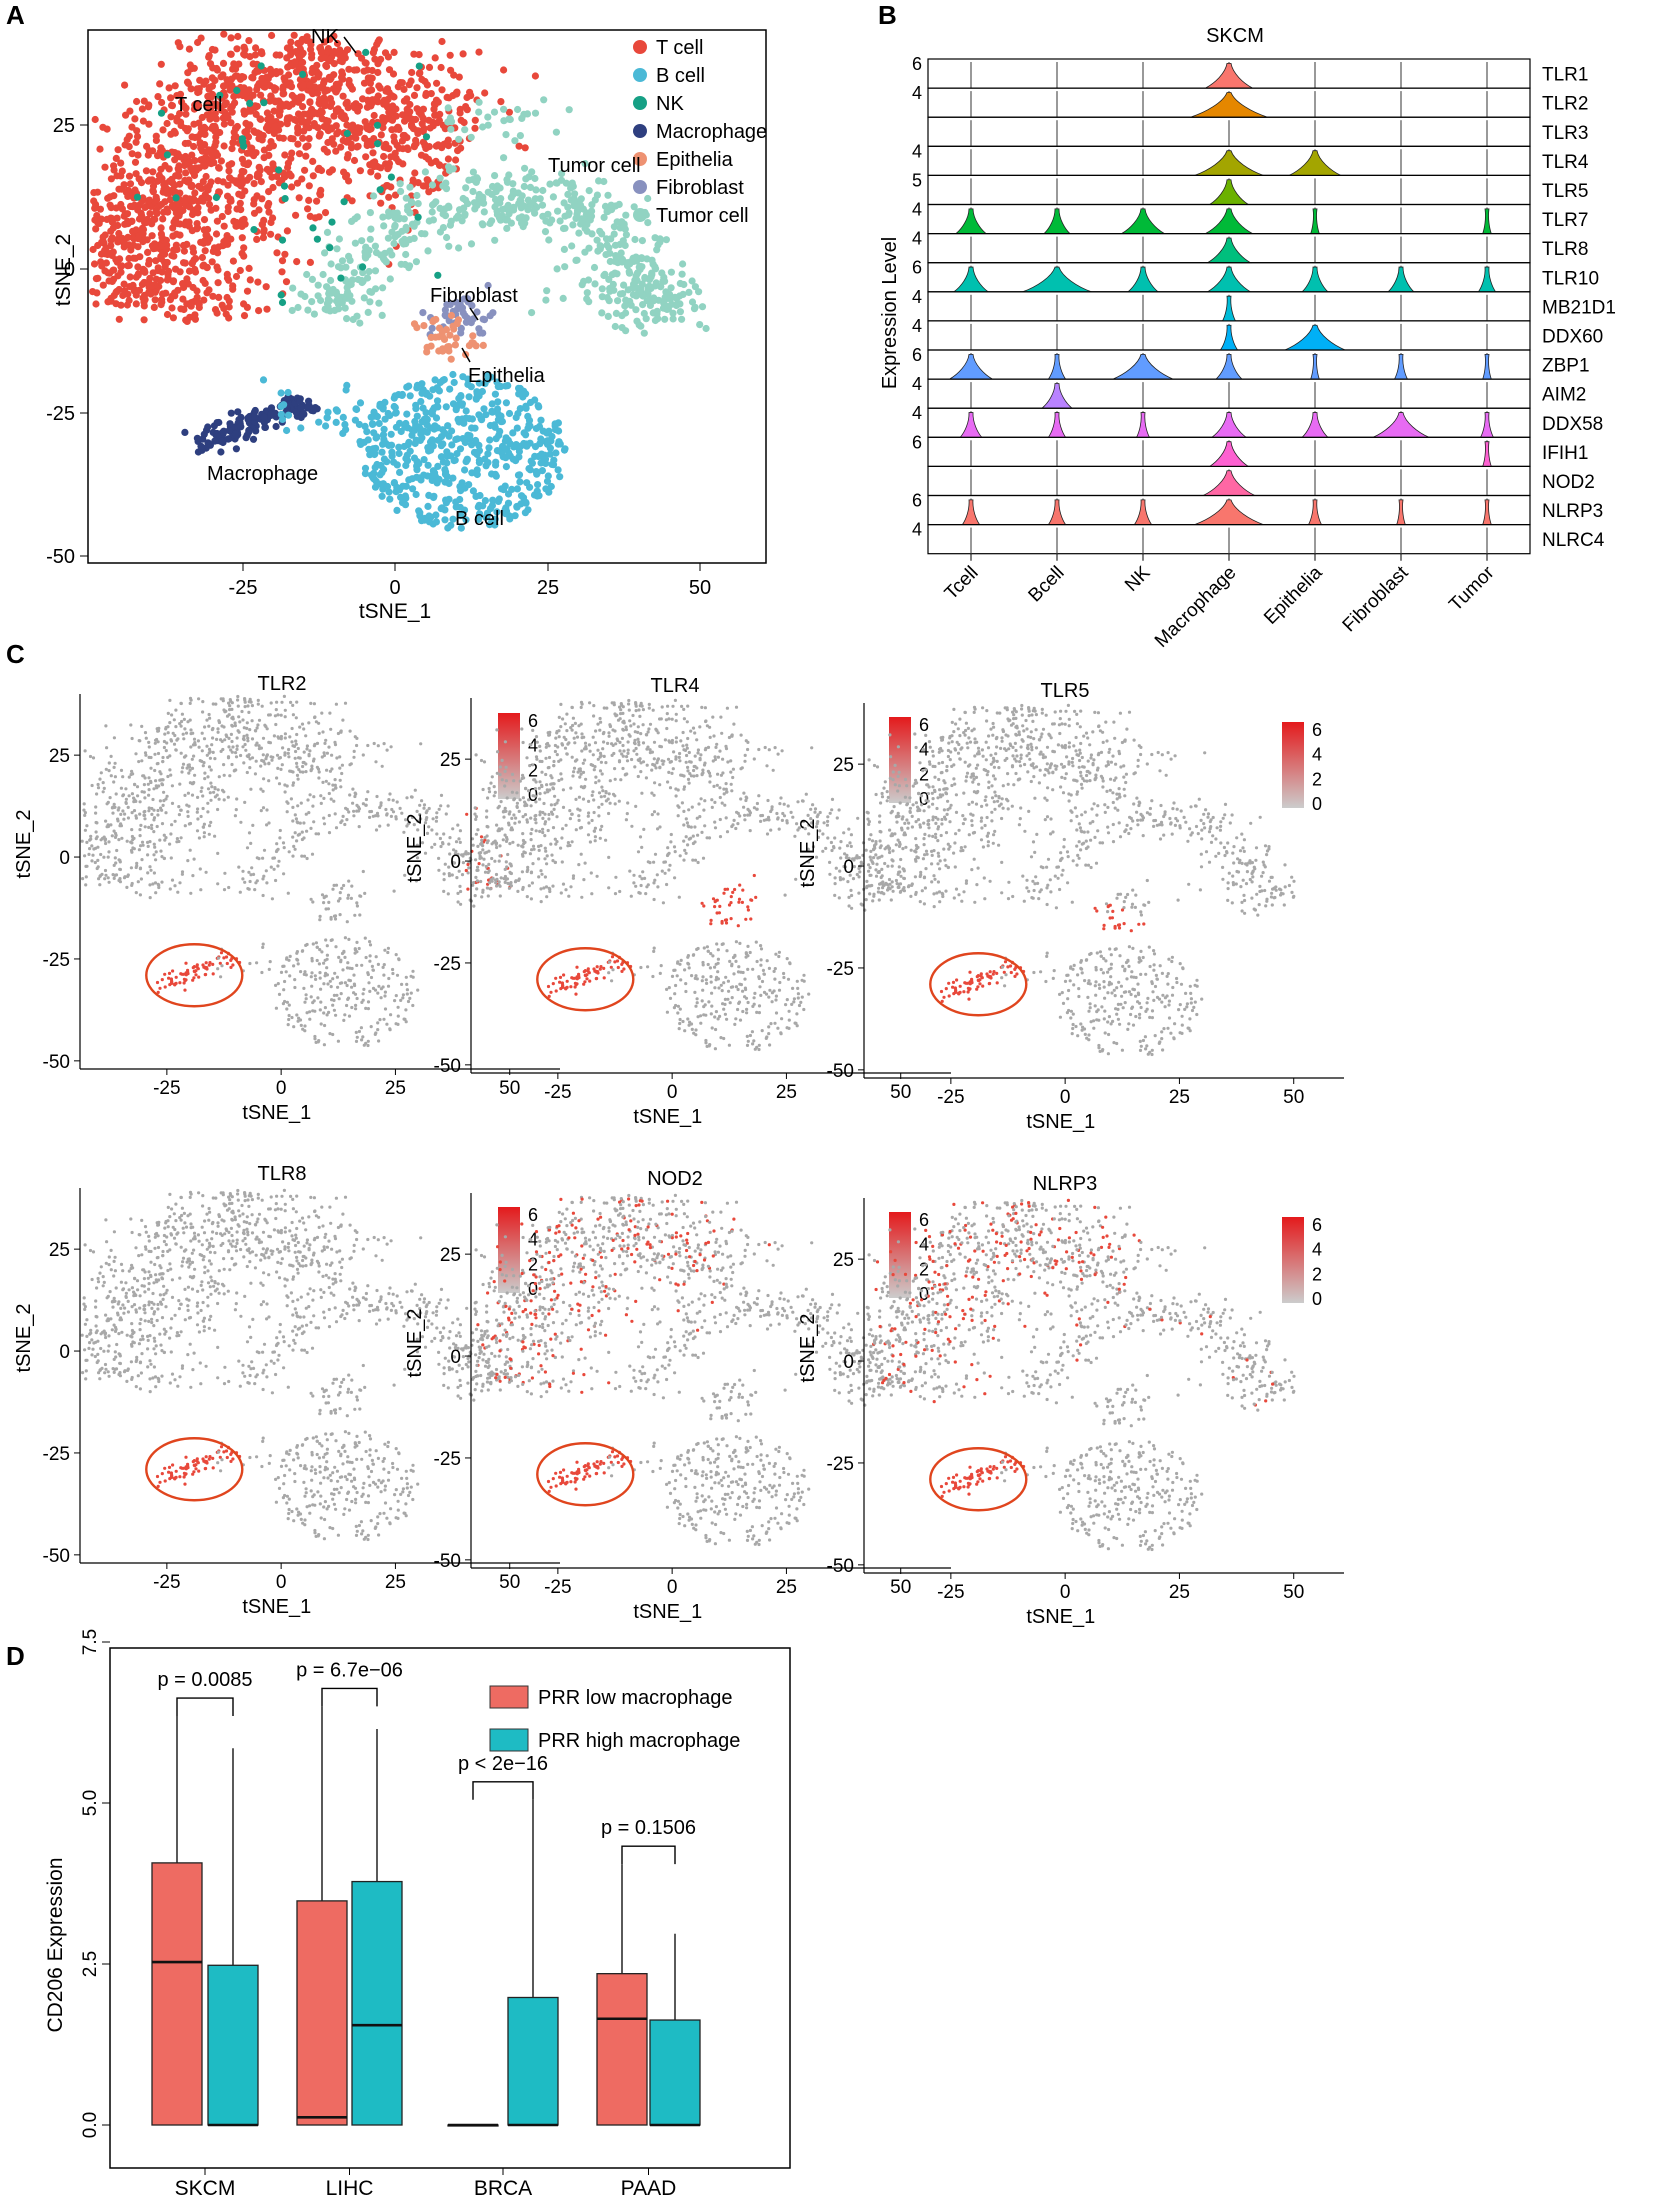 The width and height of the screenshot is (1654, 2197). What do you see at coordinates (64, 858) in the screenshot?
I see `feature-plot-ytick-label: 0` at bounding box center [64, 858].